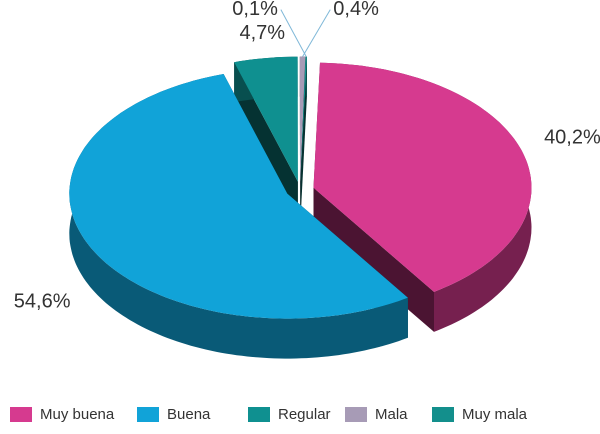 This screenshot has height=434, width=600. Describe the element at coordinates (572, 137) in the screenshot. I see `value-label: 40,2%` at that location.